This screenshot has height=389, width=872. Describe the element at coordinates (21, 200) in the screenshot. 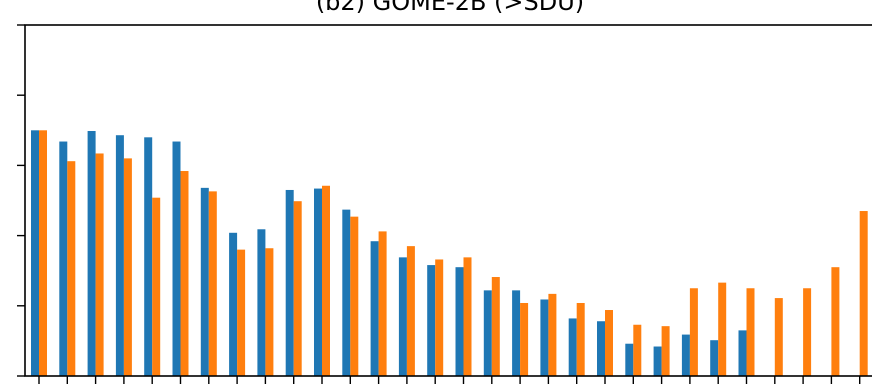

I see `y-ticks` at that location.